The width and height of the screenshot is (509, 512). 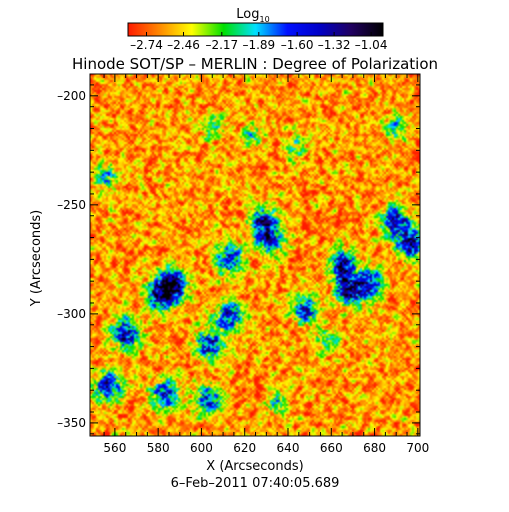 What do you see at coordinates (258, 45) in the screenshot?
I see `colorbar-tick-label: –1.89` at bounding box center [258, 45].